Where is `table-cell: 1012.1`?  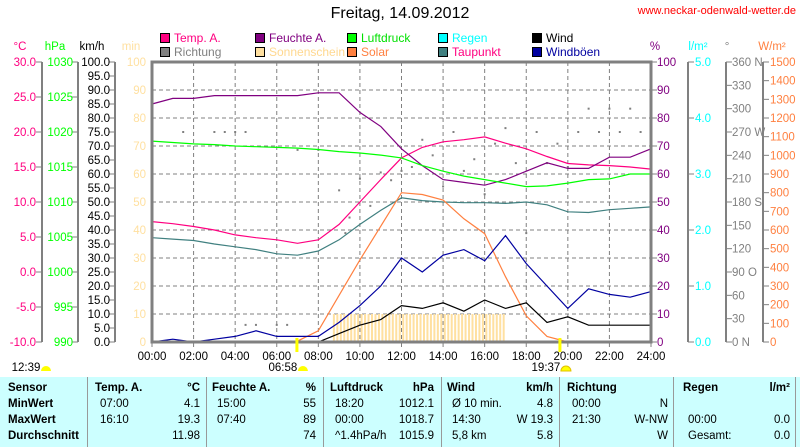
table-cell: 1012.1 is located at coordinates (416, 404).